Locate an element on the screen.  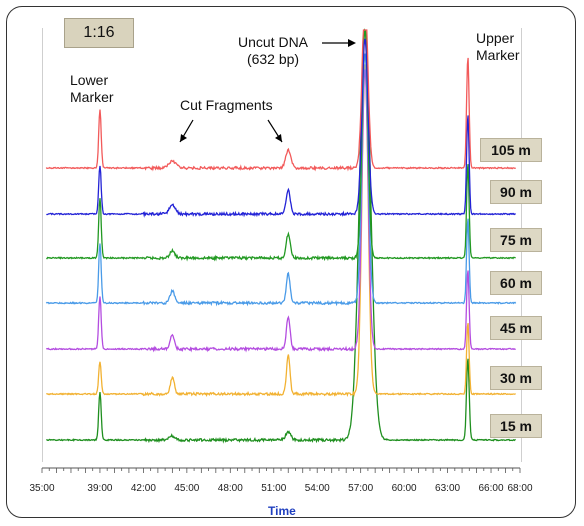
series-label-90-m: 90 m is located at coordinates (516, 192).